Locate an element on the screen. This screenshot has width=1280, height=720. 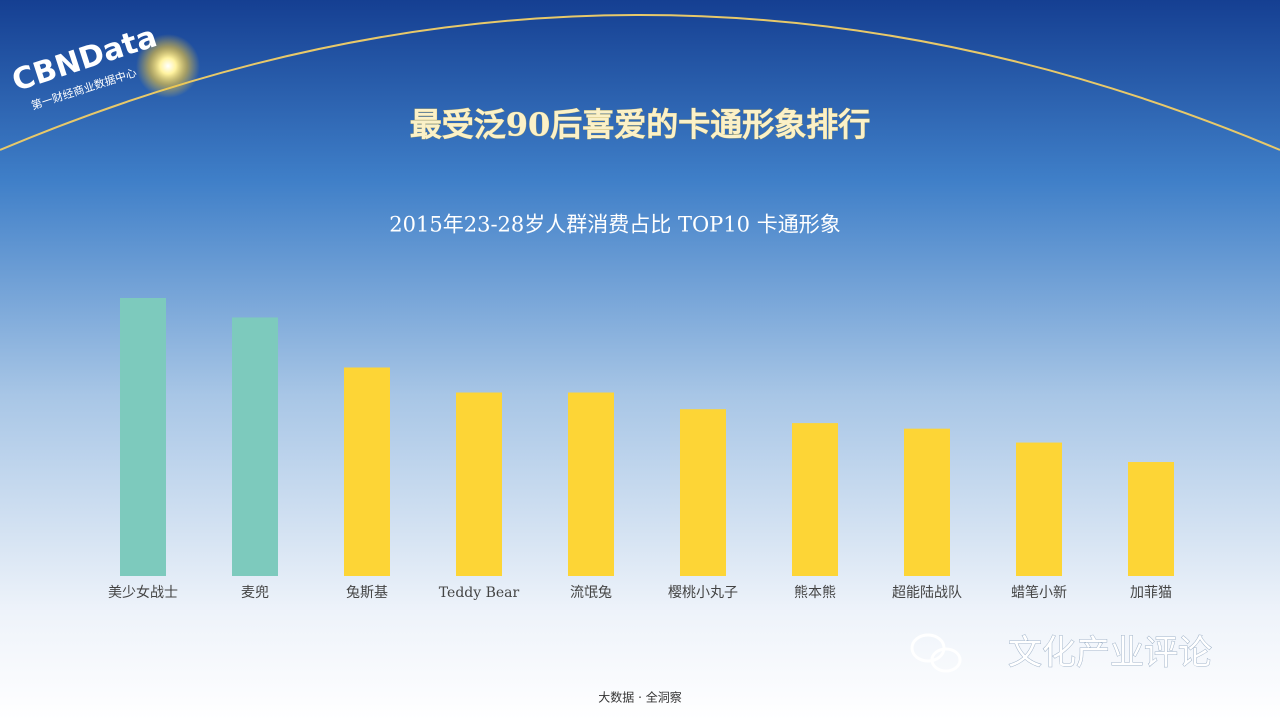
sun-glow is located at coordinates (168, 66).